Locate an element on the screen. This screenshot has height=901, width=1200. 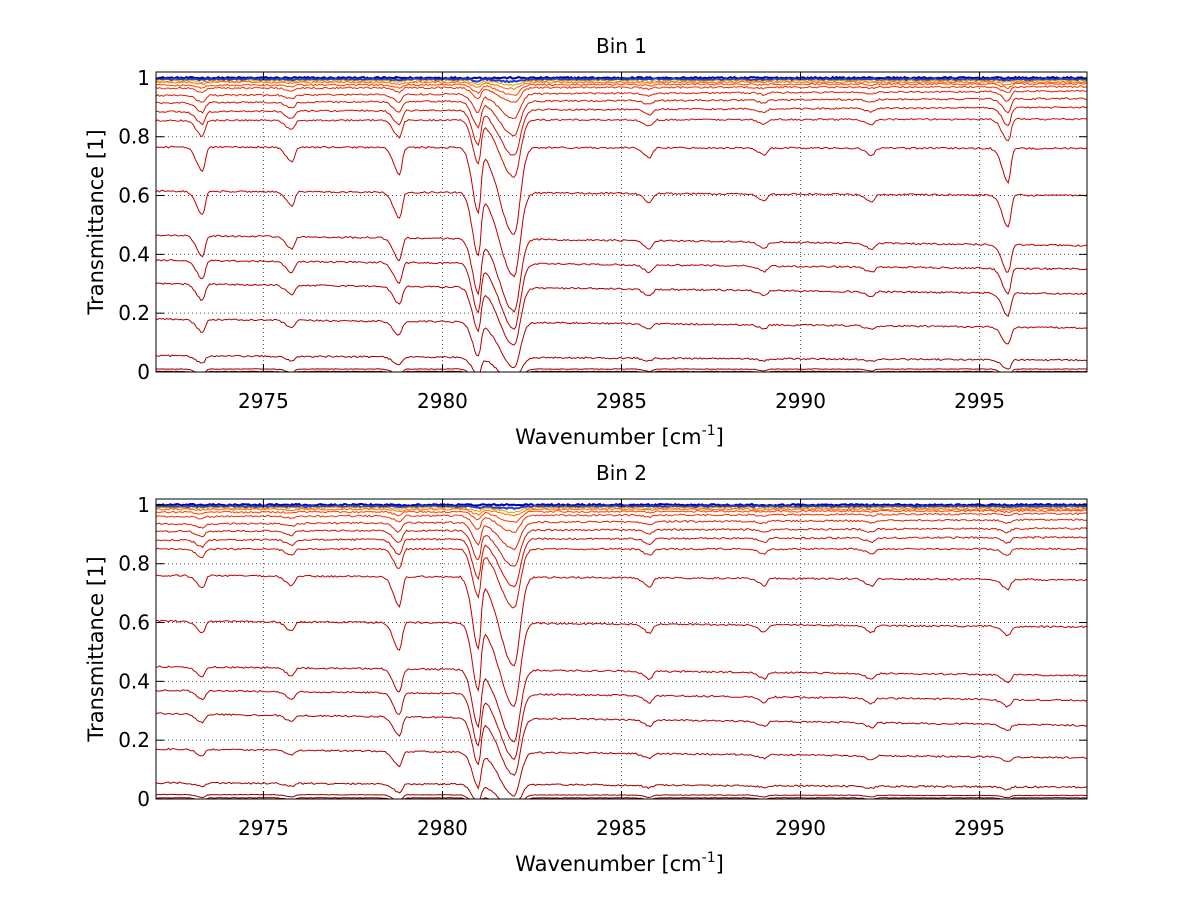
chart-title: Bin 1 is located at coordinates (621, 46).